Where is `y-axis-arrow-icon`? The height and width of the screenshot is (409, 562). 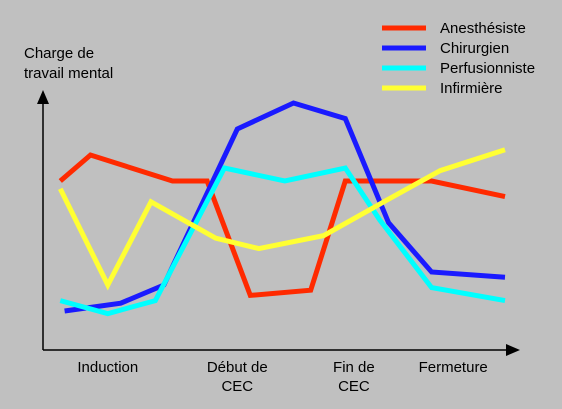
y-axis-arrow-icon is located at coordinates (43, 97).